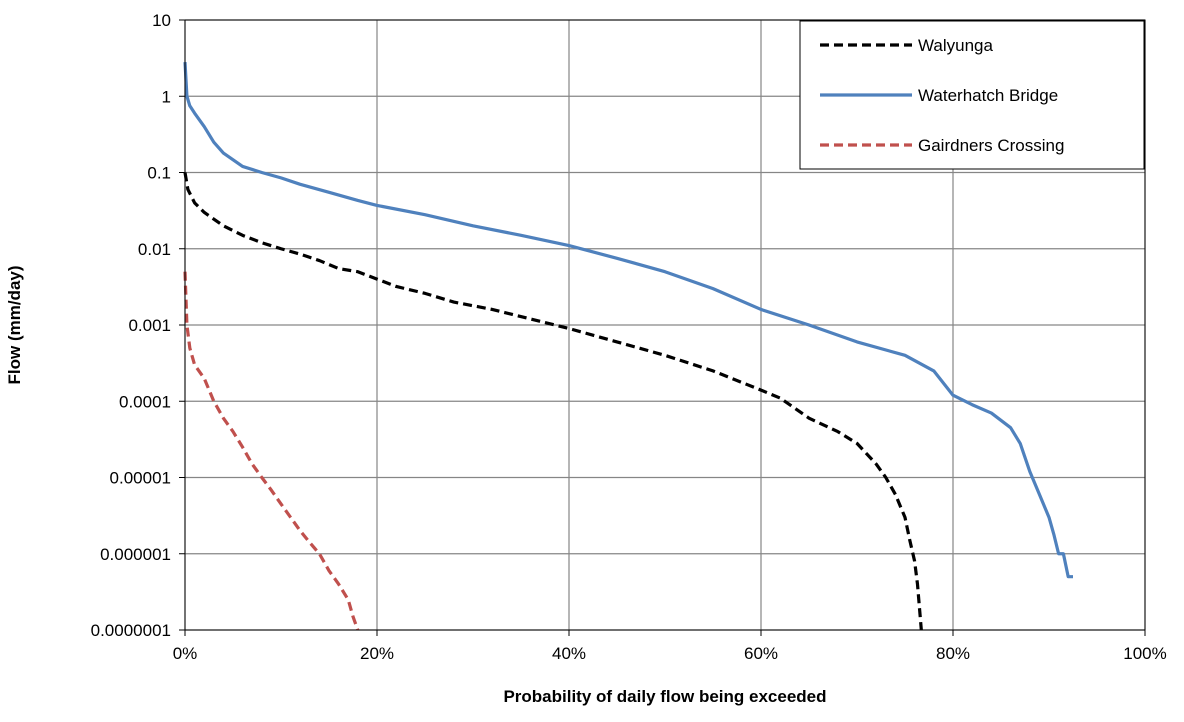 Image resolution: width=1184 pixels, height=722 pixels. Describe the element at coordinates (1144, 653) in the screenshot. I see `x-tick-label: 100%` at that location.